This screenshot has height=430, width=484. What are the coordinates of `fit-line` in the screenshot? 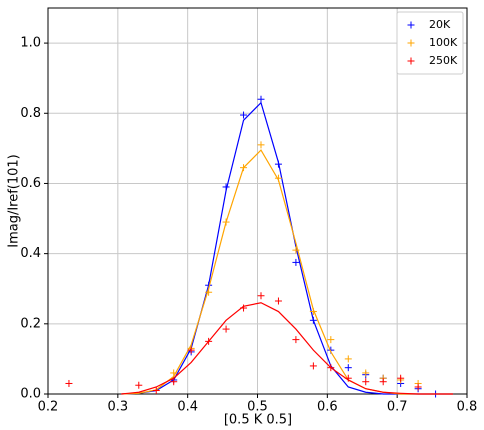 It's located at (287, 348).